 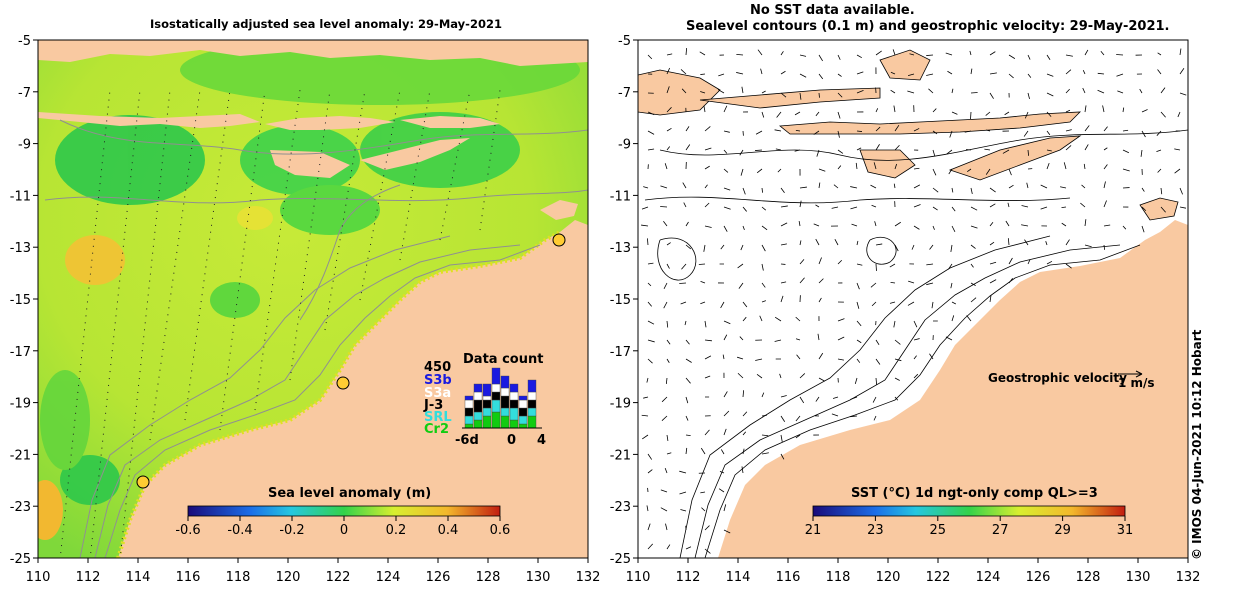 I want to click on colorbar-tick-label: 29, so click(x=1062, y=530).